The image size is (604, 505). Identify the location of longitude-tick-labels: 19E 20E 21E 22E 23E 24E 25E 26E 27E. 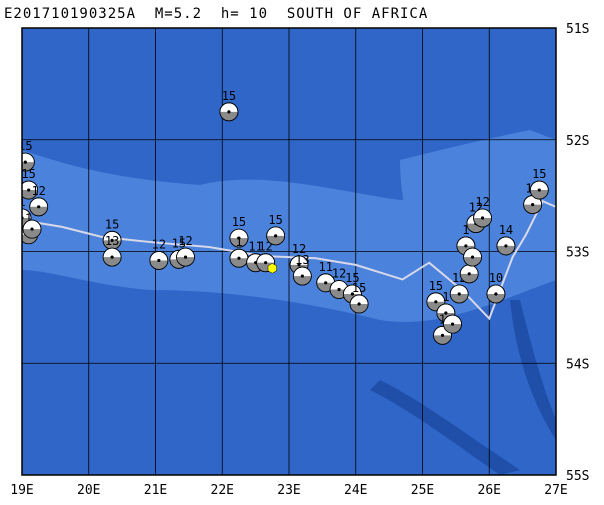
(288, 490).